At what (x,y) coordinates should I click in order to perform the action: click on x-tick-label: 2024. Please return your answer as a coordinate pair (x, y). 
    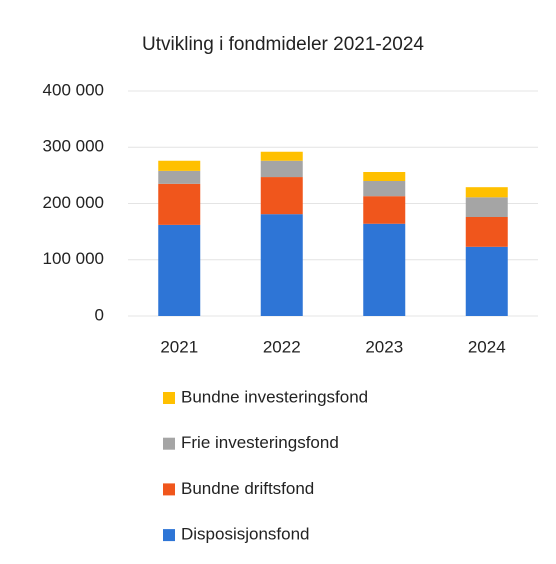
    Looking at the image, I should click on (487, 346).